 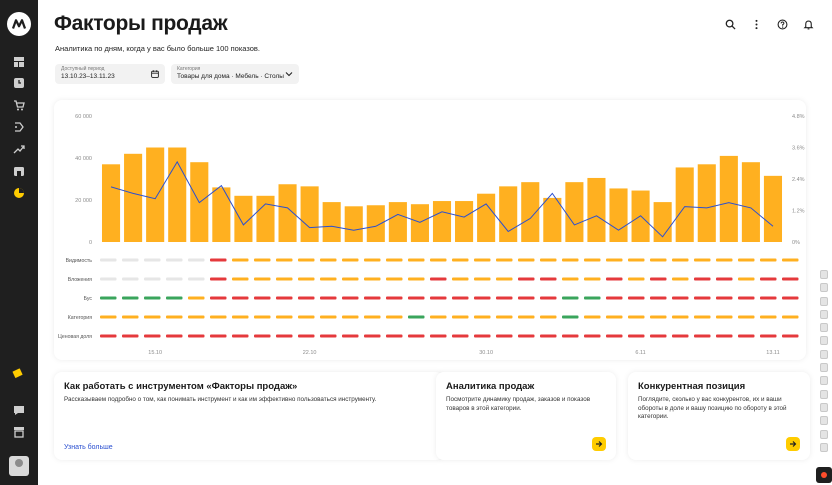 I want to click on shop-icon, so click(x=19, y=432).